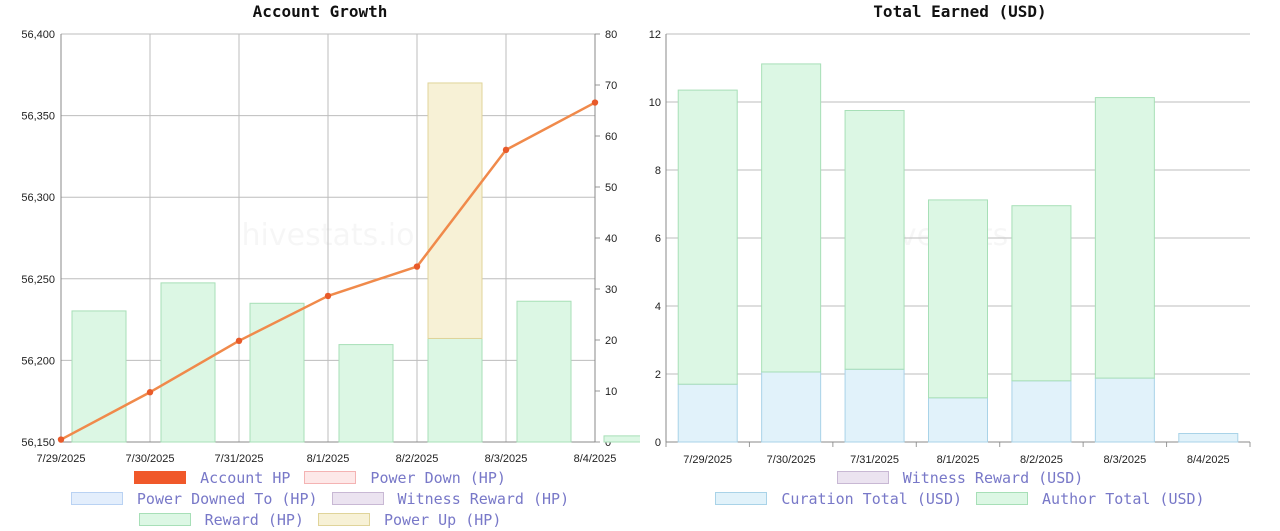 Image resolution: width=1280 pixels, height=531 pixels. What do you see at coordinates (611, 35) in the screenshot?
I see `y-right-tick-label: 80` at bounding box center [611, 35].